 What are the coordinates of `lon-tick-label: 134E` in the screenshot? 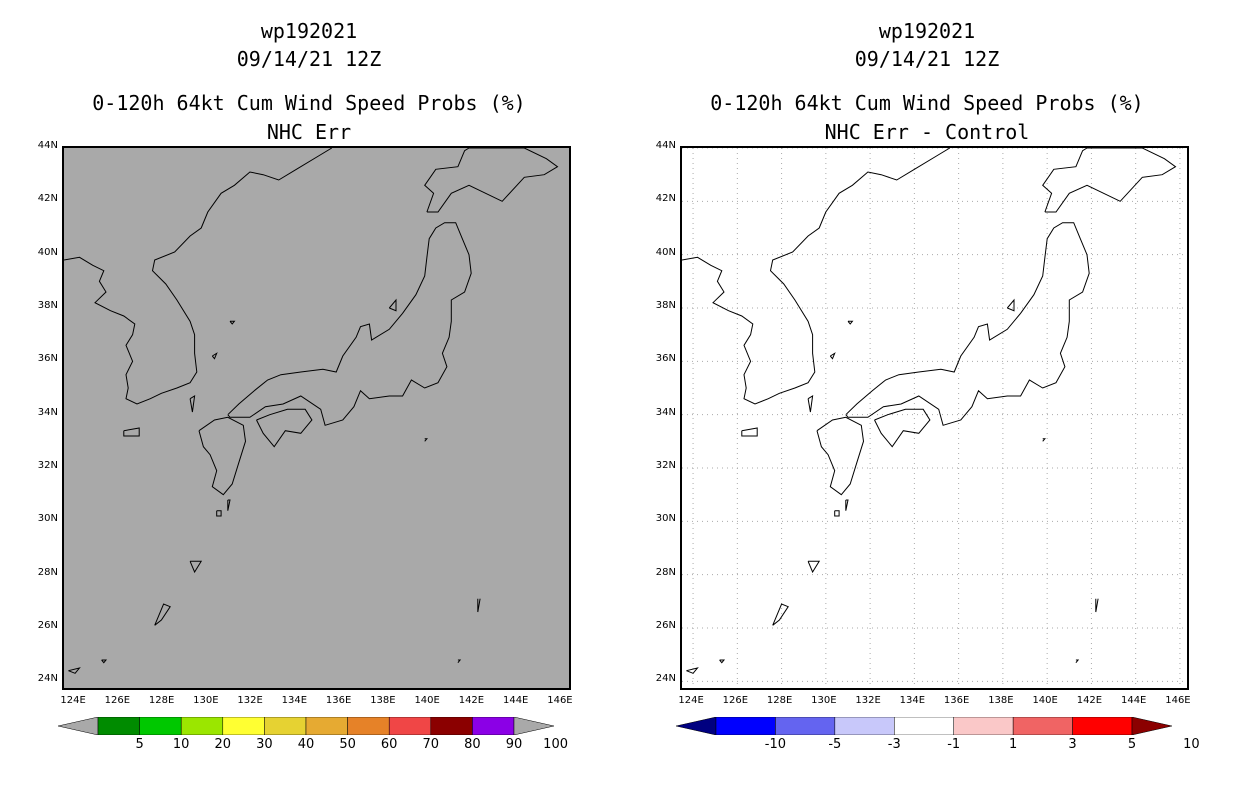 It's located at (294, 700).